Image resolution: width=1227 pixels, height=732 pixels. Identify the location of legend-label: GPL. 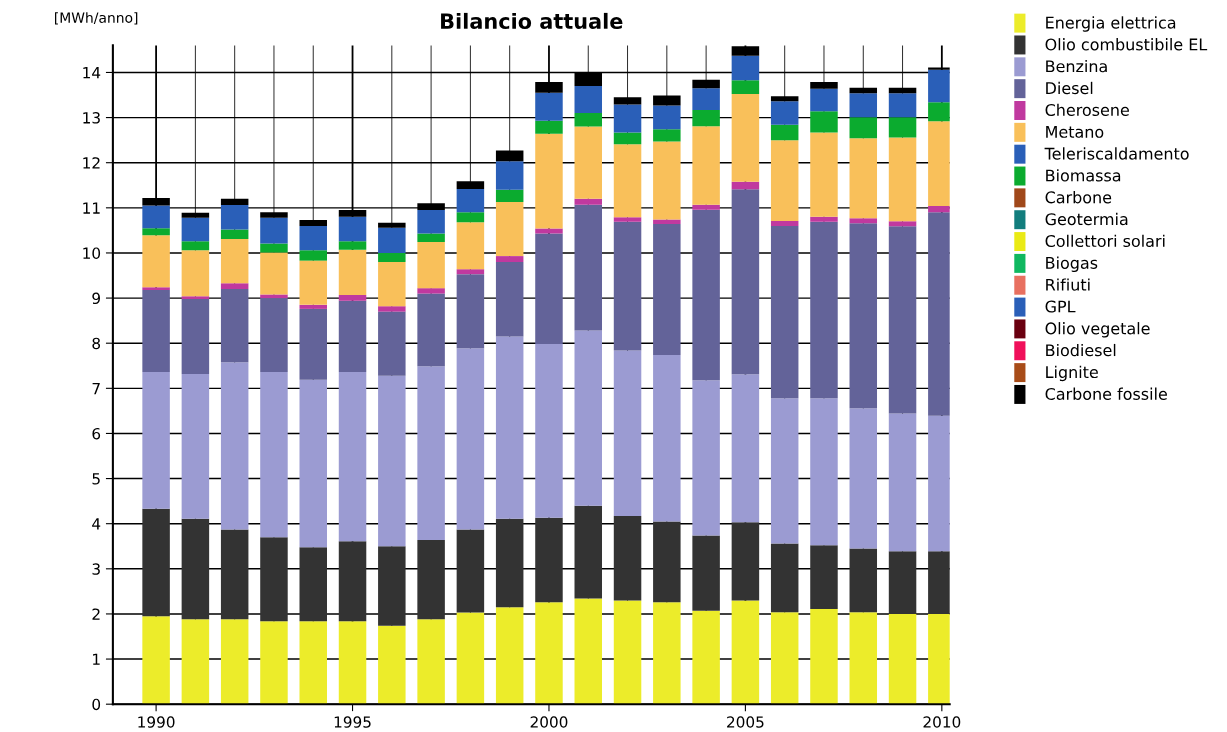
(1060, 306).